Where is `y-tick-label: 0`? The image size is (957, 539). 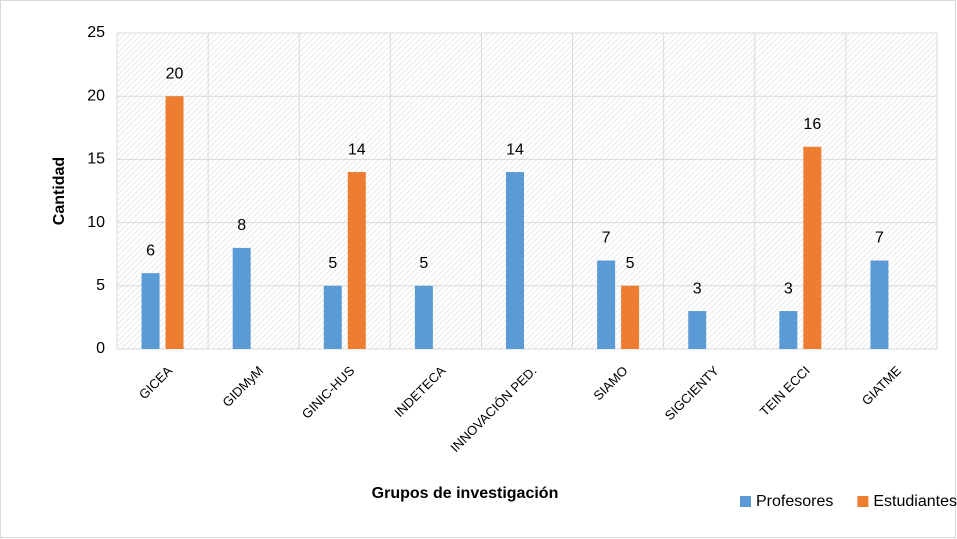 y-tick-label: 0 is located at coordinates (100, 348).